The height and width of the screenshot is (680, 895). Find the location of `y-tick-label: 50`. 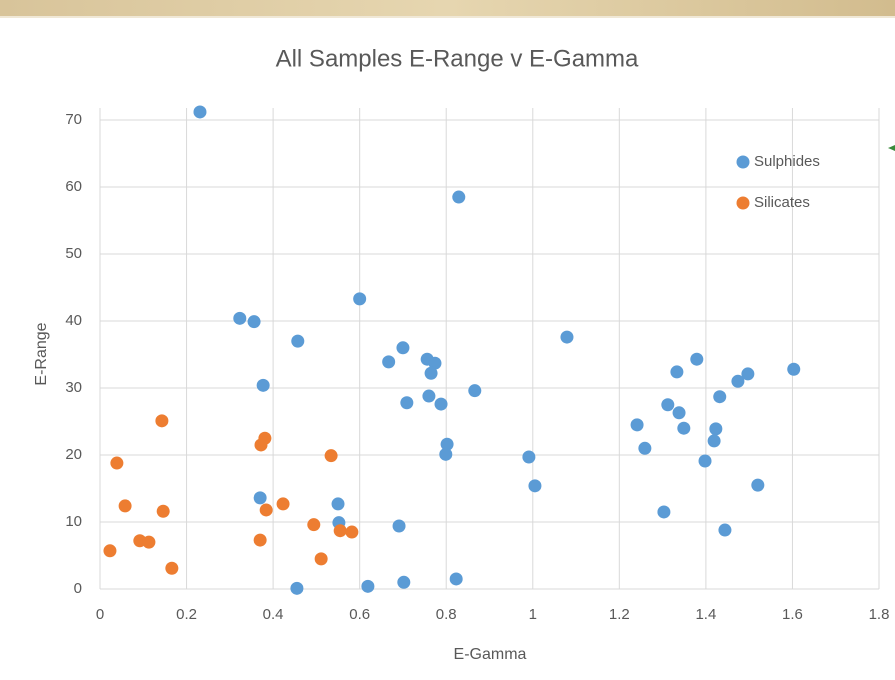

y-tick-label: 50 is located at coordinates (73, 253).